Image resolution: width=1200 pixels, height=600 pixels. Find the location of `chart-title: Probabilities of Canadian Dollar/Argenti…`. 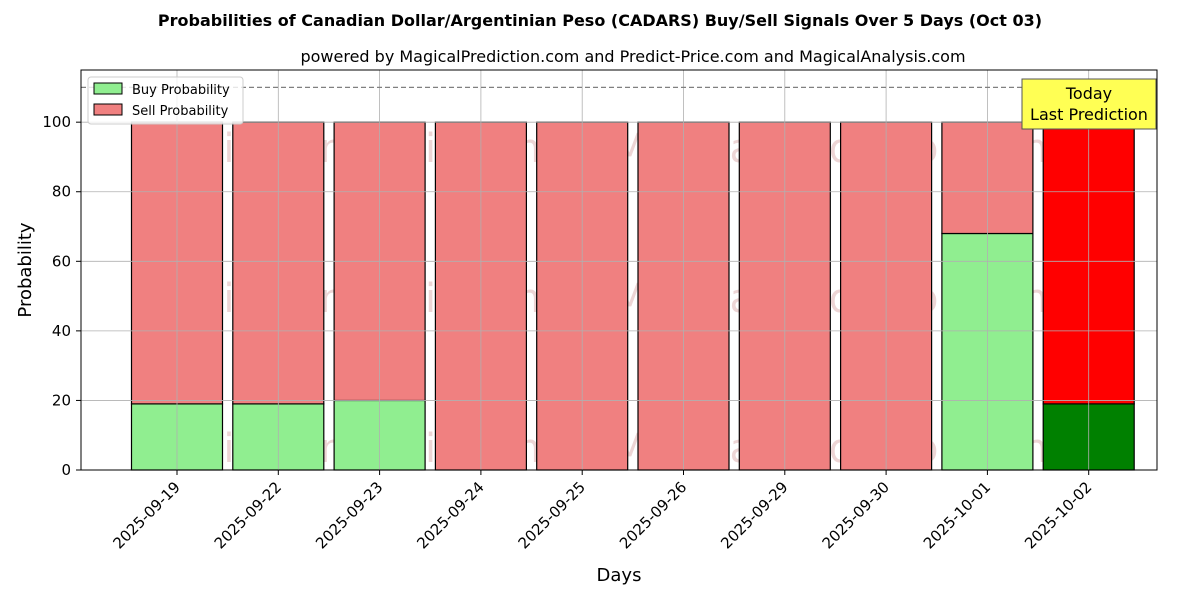

chart-title: Probabilities of Canadian Dollar/Argenti… is located at coordinates (600, 20).